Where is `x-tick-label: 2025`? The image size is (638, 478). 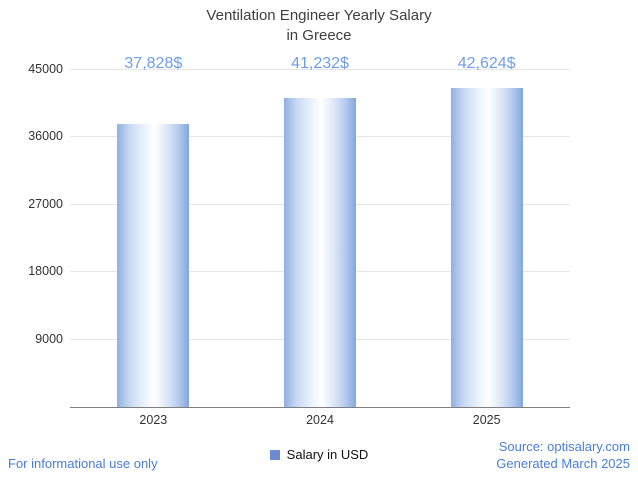
x-tick-label: 2025 is located at coordinates (486, 420).